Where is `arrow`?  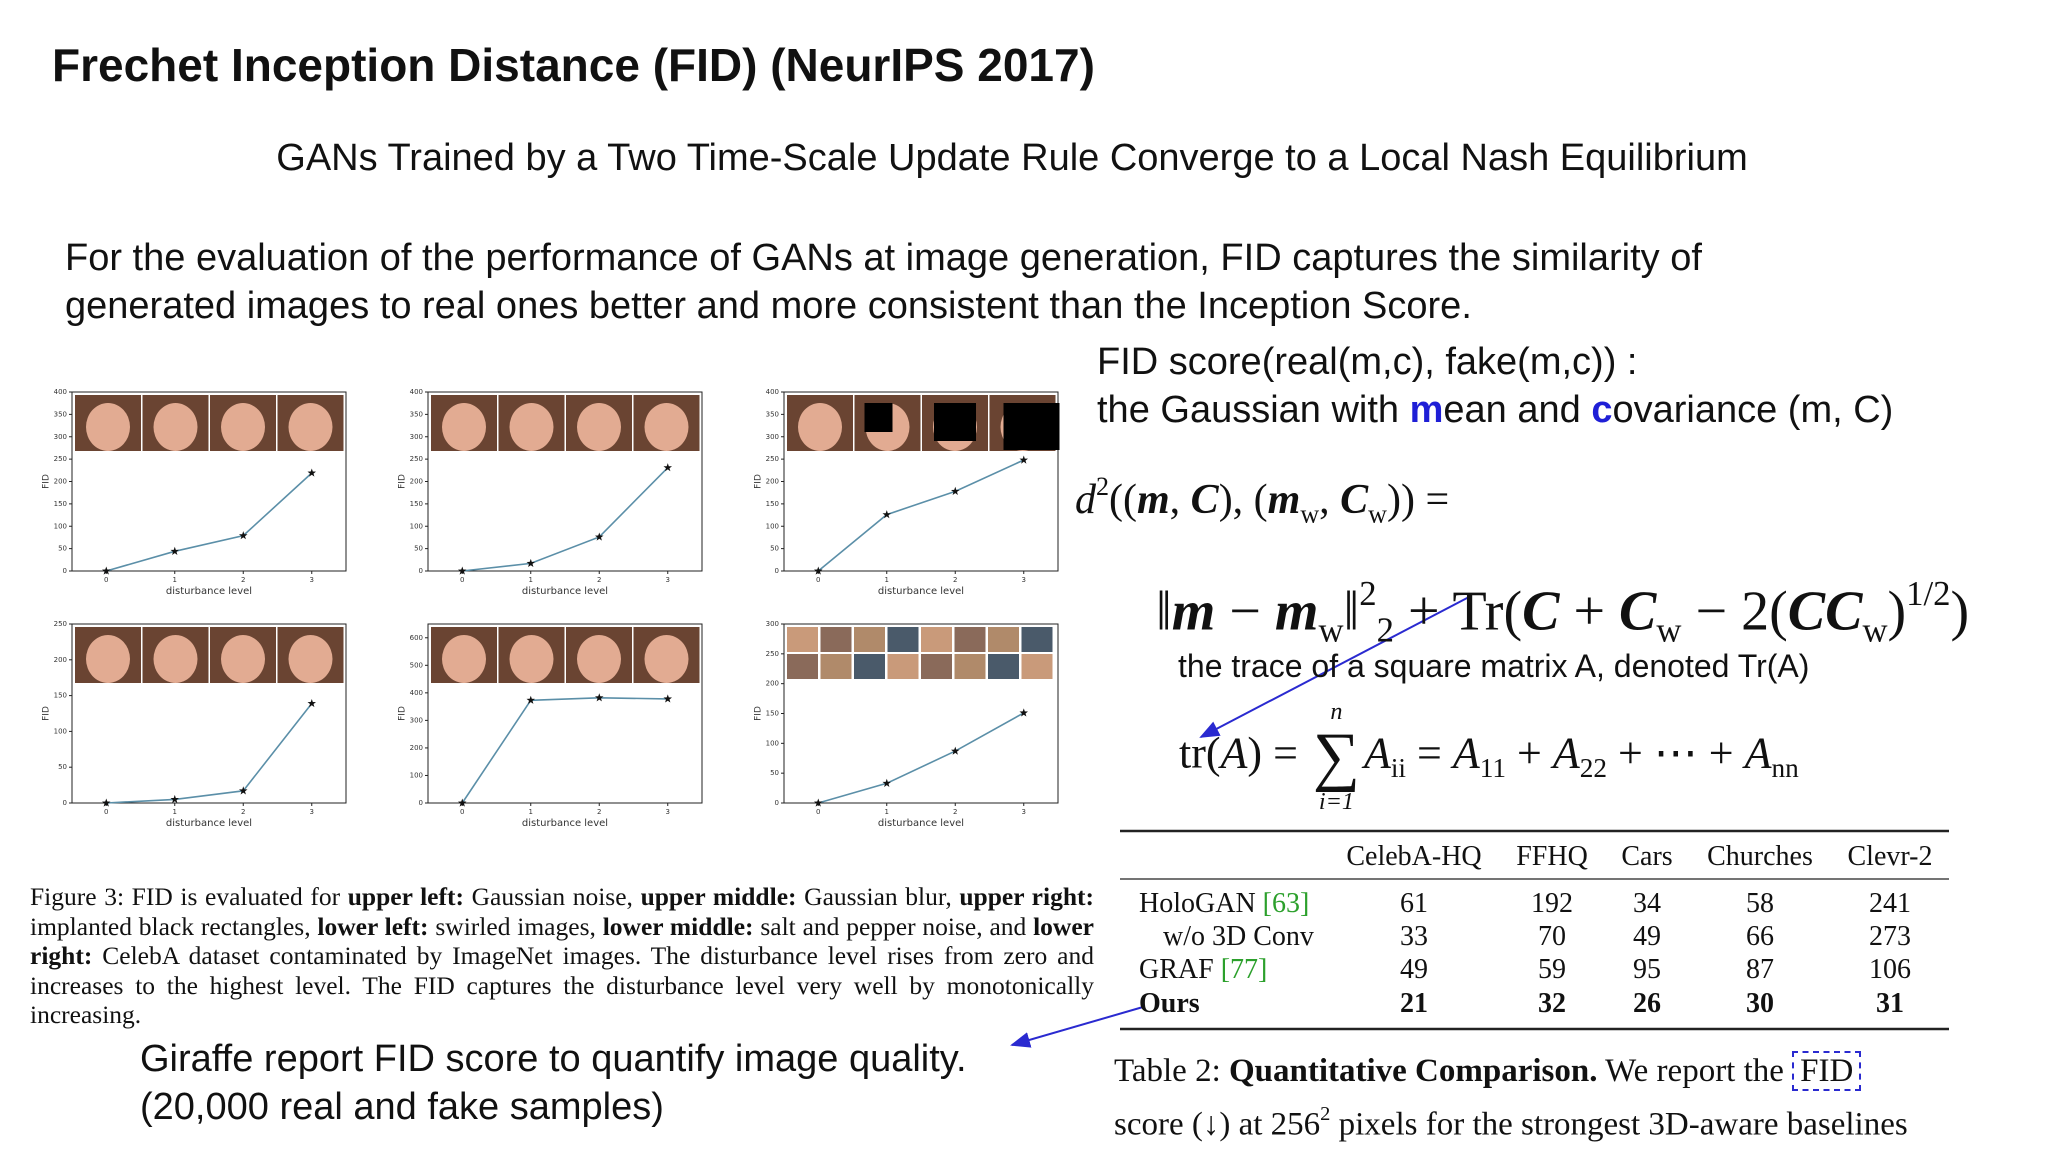
arrow is located at coordinates (1077, 1027).